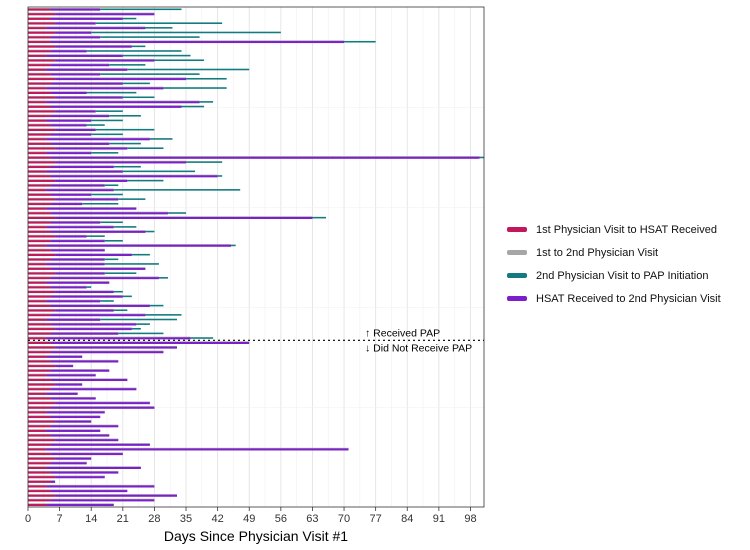  Describe the element at coordinates (627, 229) in the screenshot. I see `legend-item-first-to-hsat: 1st Physician Visit to HSAT Received` at that location.